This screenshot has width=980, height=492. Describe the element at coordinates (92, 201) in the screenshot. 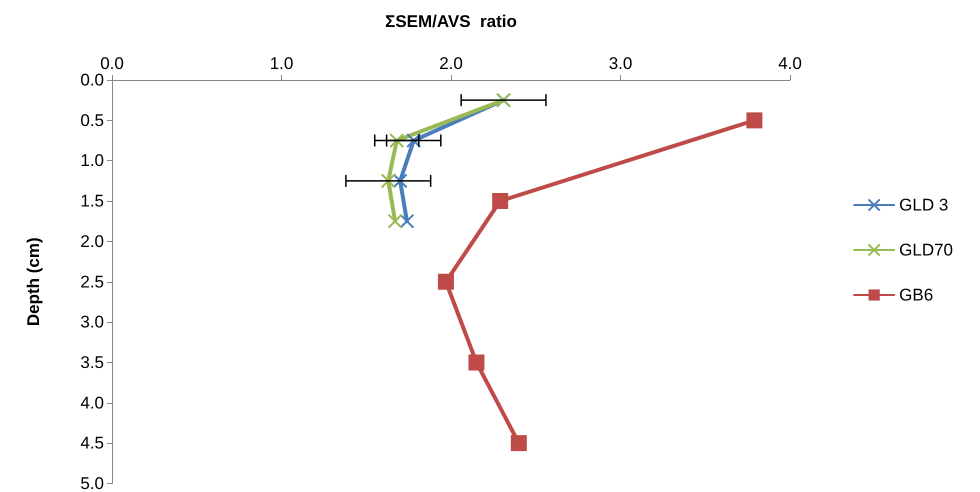

I see `y-tick-label: 1.5` at that location.